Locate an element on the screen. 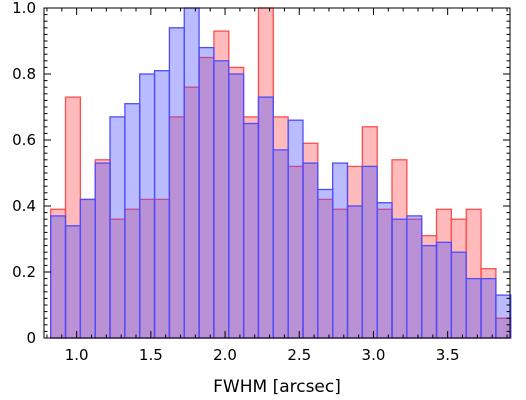 The width and height of the screenshot is (526, 400). y-tick-label: 0.4 is located at coordinates (24, 206).